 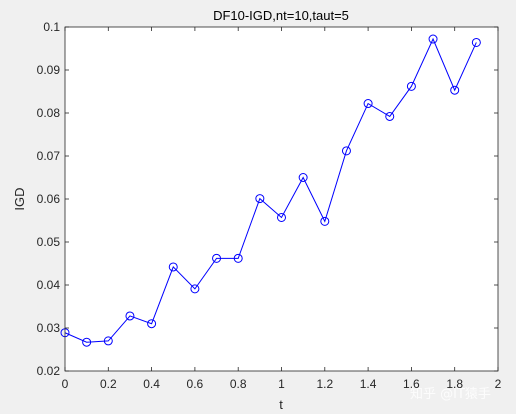 What do you see at coordinates (238, 384) in the screenshot?
I see `x-tick-label: 0.8` at bounding box center [238, 384].